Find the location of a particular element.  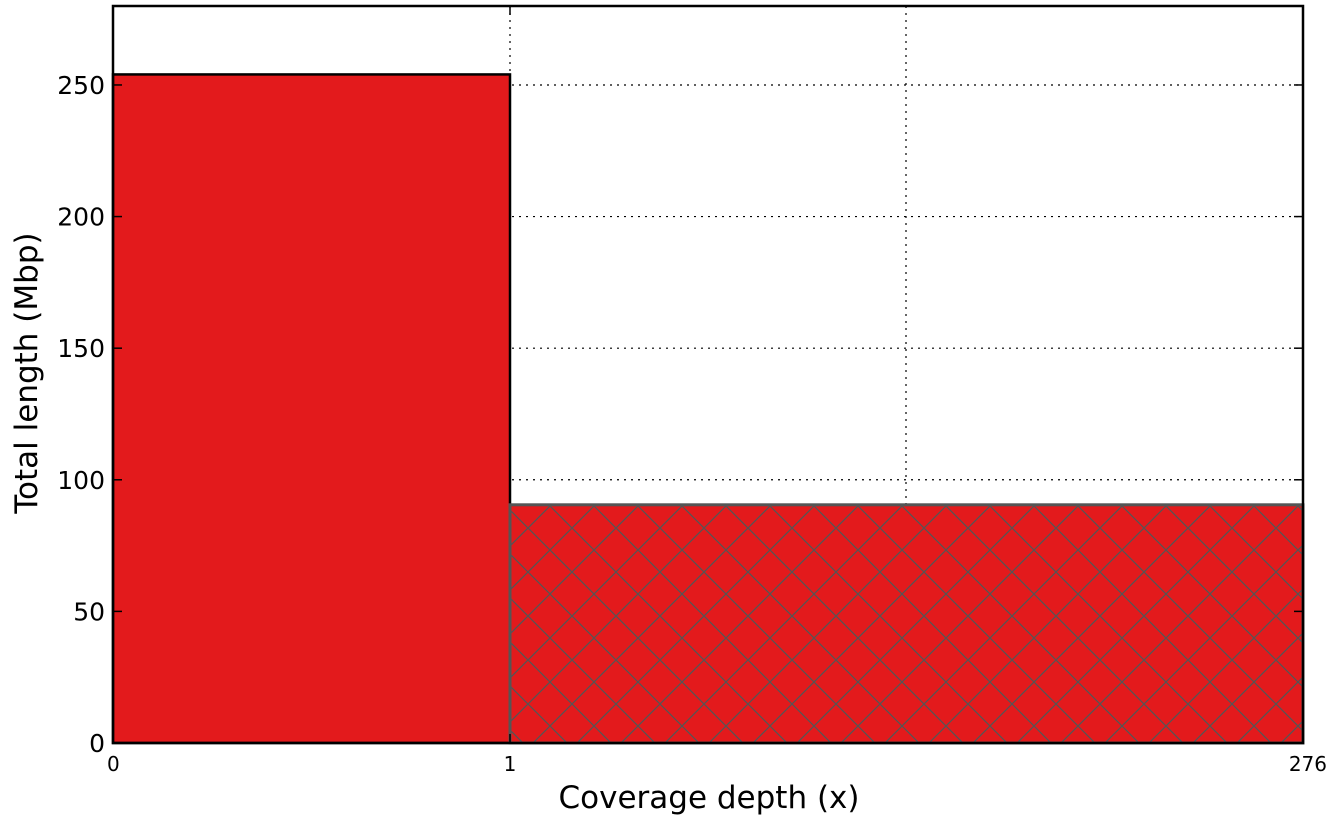

y-tick-label-1: 50 is located at coordinates (89, 611).